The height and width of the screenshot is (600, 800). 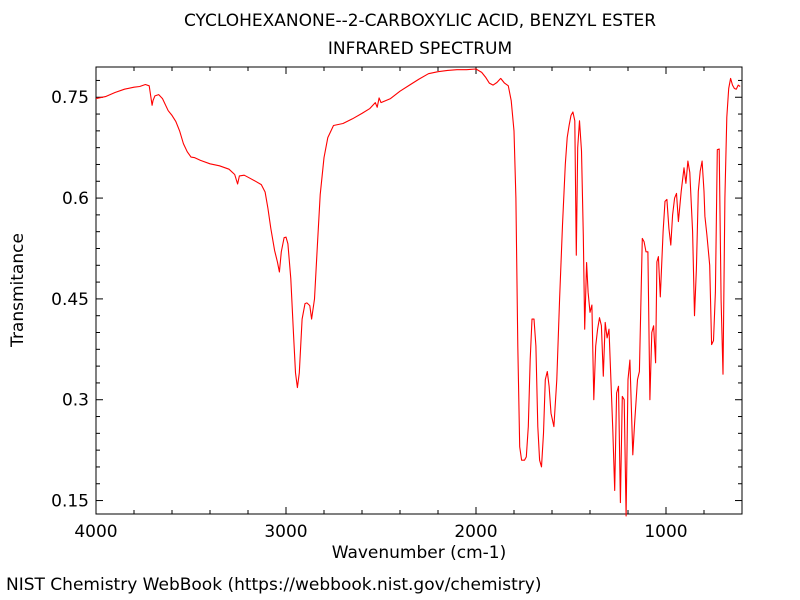 What do you see at coordinates (70, 98) in the screenshot?
I see `y-tick-label: 0.75` at bounding box center [70, 98].